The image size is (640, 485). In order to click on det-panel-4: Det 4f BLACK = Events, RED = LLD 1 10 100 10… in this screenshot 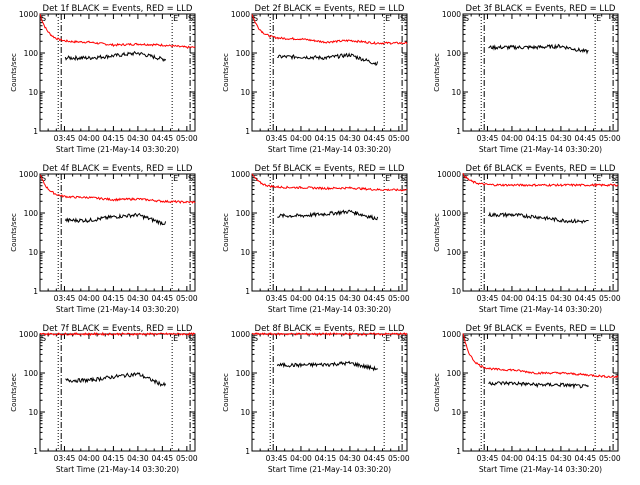, I will do `click(104, 239)`.